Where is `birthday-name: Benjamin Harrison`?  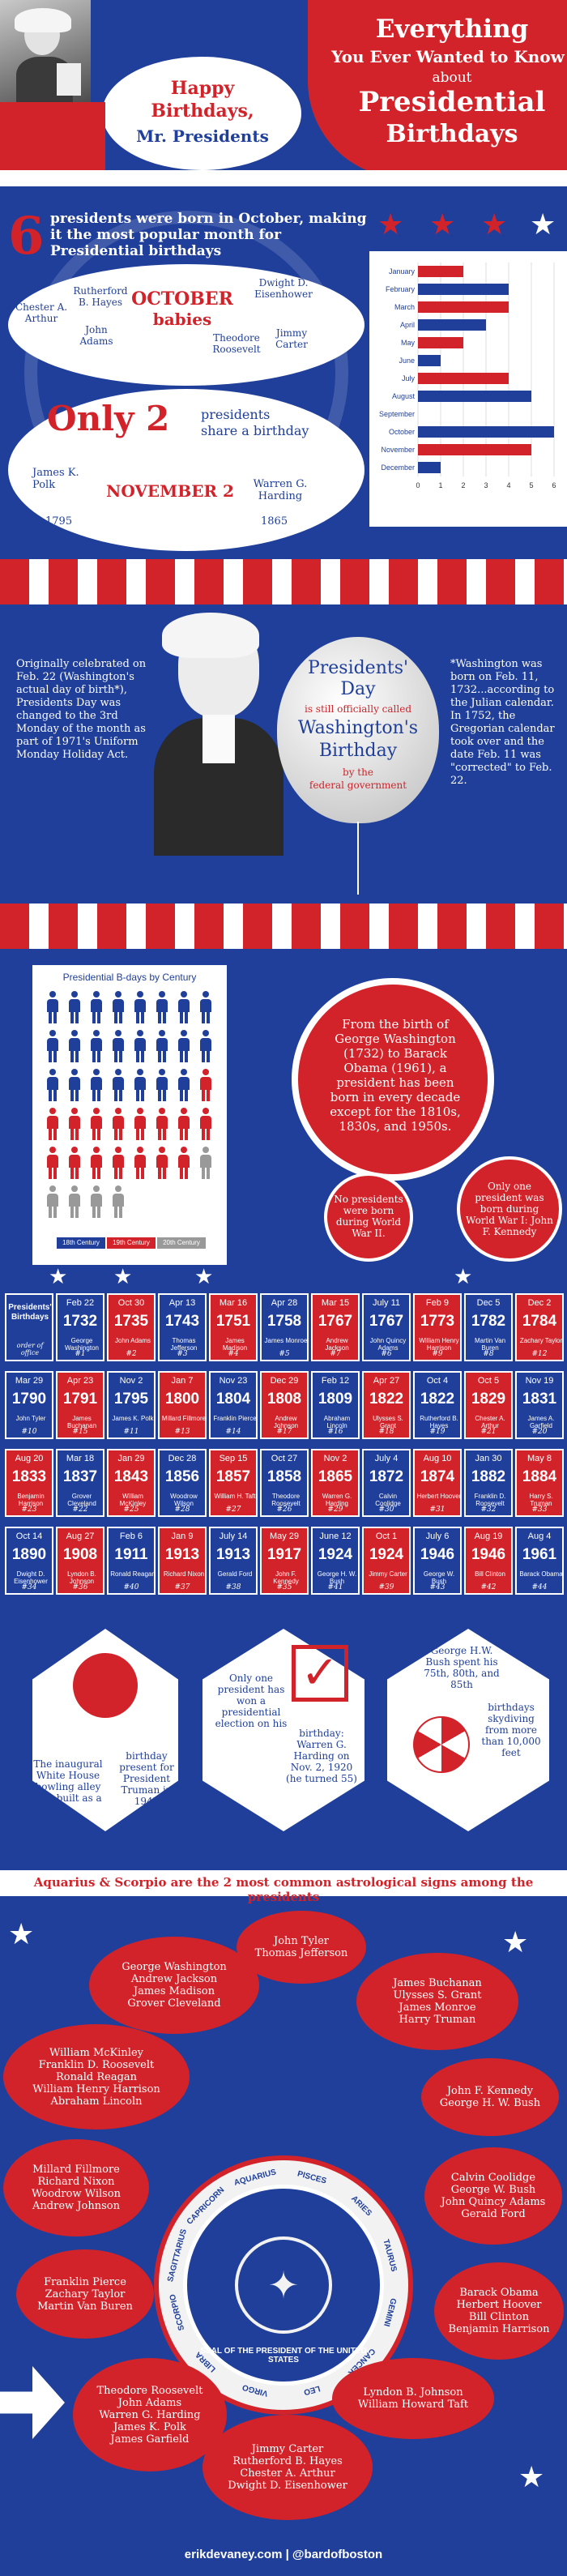
birthday-name: Benjamin Harrison is located at coordinates (31, 1500).